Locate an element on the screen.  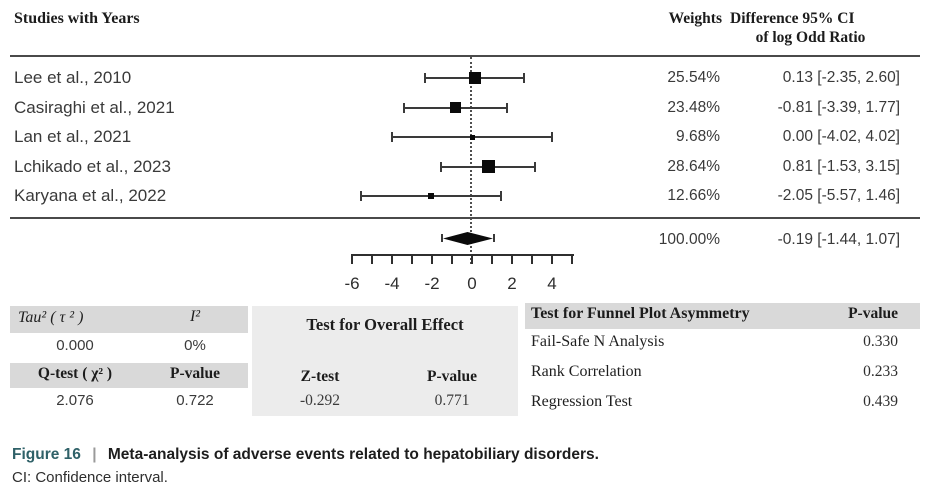
diamond-right-cap is located at coordinates (494, 238).